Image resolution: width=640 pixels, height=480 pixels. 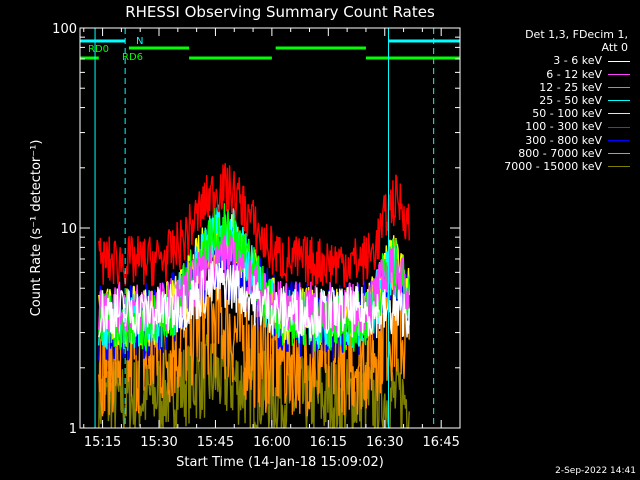 I want to click on legend-entry: 50 - 100 keV, so click(x=554, y=113).